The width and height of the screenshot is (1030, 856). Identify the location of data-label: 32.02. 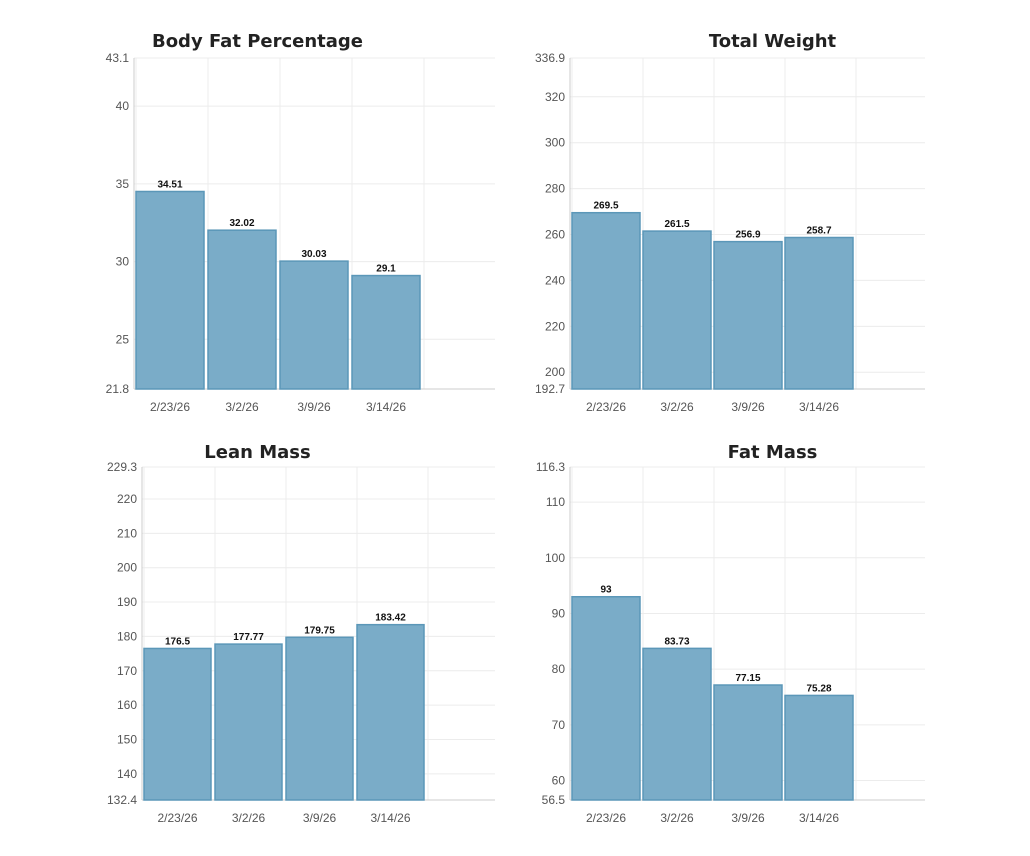
(241, 223).